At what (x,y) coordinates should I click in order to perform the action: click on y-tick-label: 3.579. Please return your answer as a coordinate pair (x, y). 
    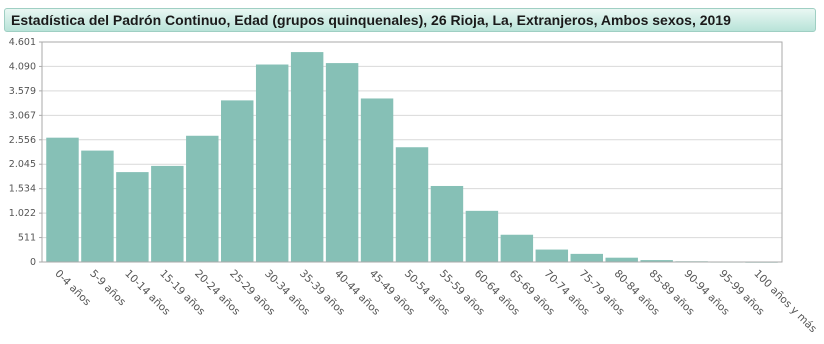
    Looking at the image, I should click on (22, 91).